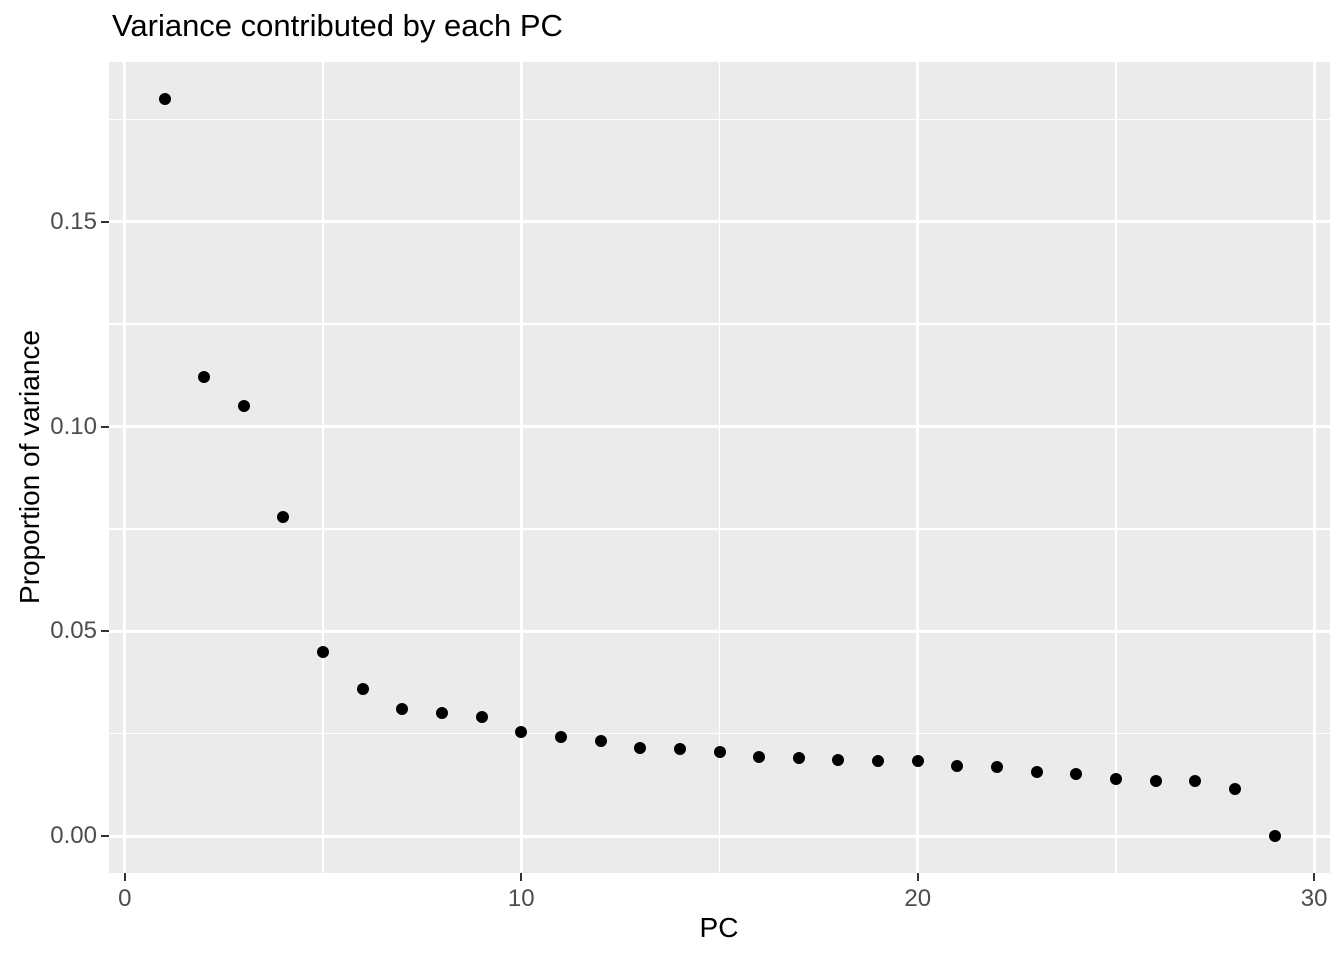 The height and width of the screenshot is (960, 1344). I want to click on y-tick-label: 0.10, so click(73, 426).